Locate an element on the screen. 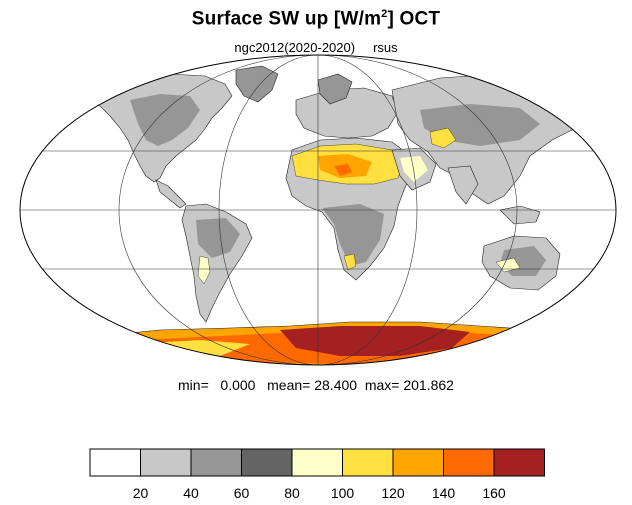 This screenshot has width=632, height=505. africa-dark is located at coordinates (353, 235).